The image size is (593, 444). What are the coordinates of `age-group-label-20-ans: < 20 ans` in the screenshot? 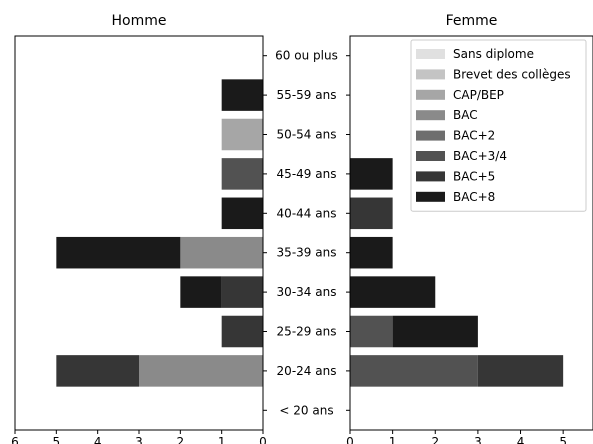 It's located at (306, 410).